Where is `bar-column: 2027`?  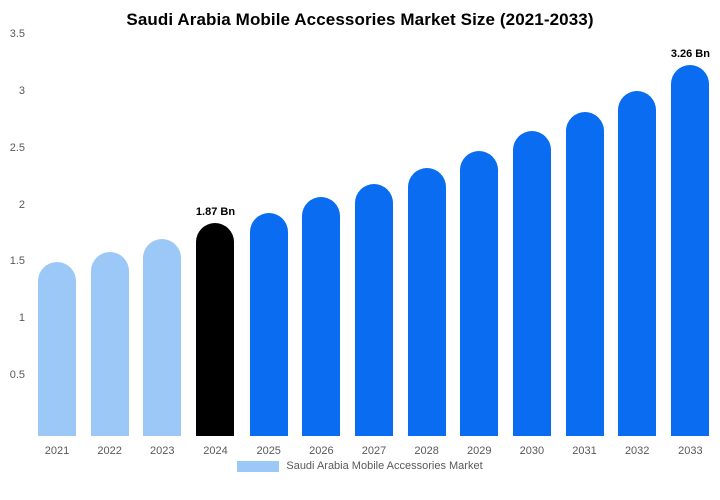
bar-column: 2027 is located at coordinates (373, 320).